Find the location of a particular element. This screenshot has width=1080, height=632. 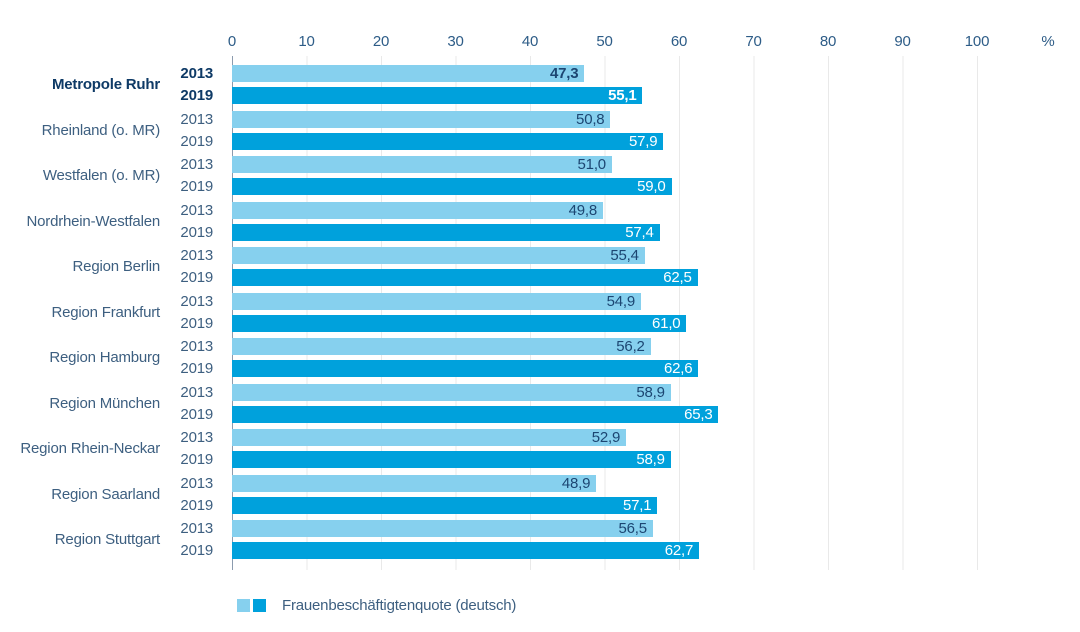

region-label: Region Frankfurt is located at coordinates (105, 312).